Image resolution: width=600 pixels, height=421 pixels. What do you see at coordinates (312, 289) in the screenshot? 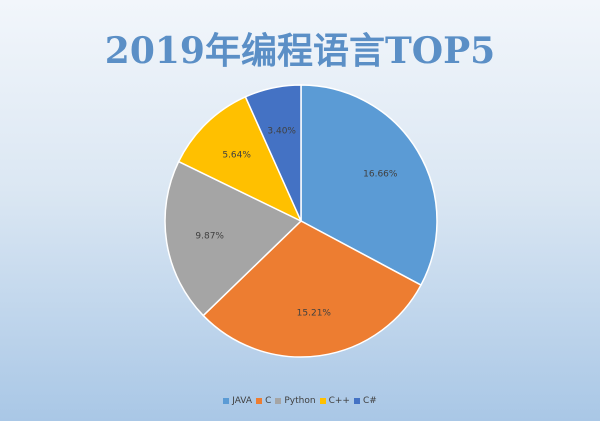
I see `pie-slice-c` at bounding box center [312, 289].